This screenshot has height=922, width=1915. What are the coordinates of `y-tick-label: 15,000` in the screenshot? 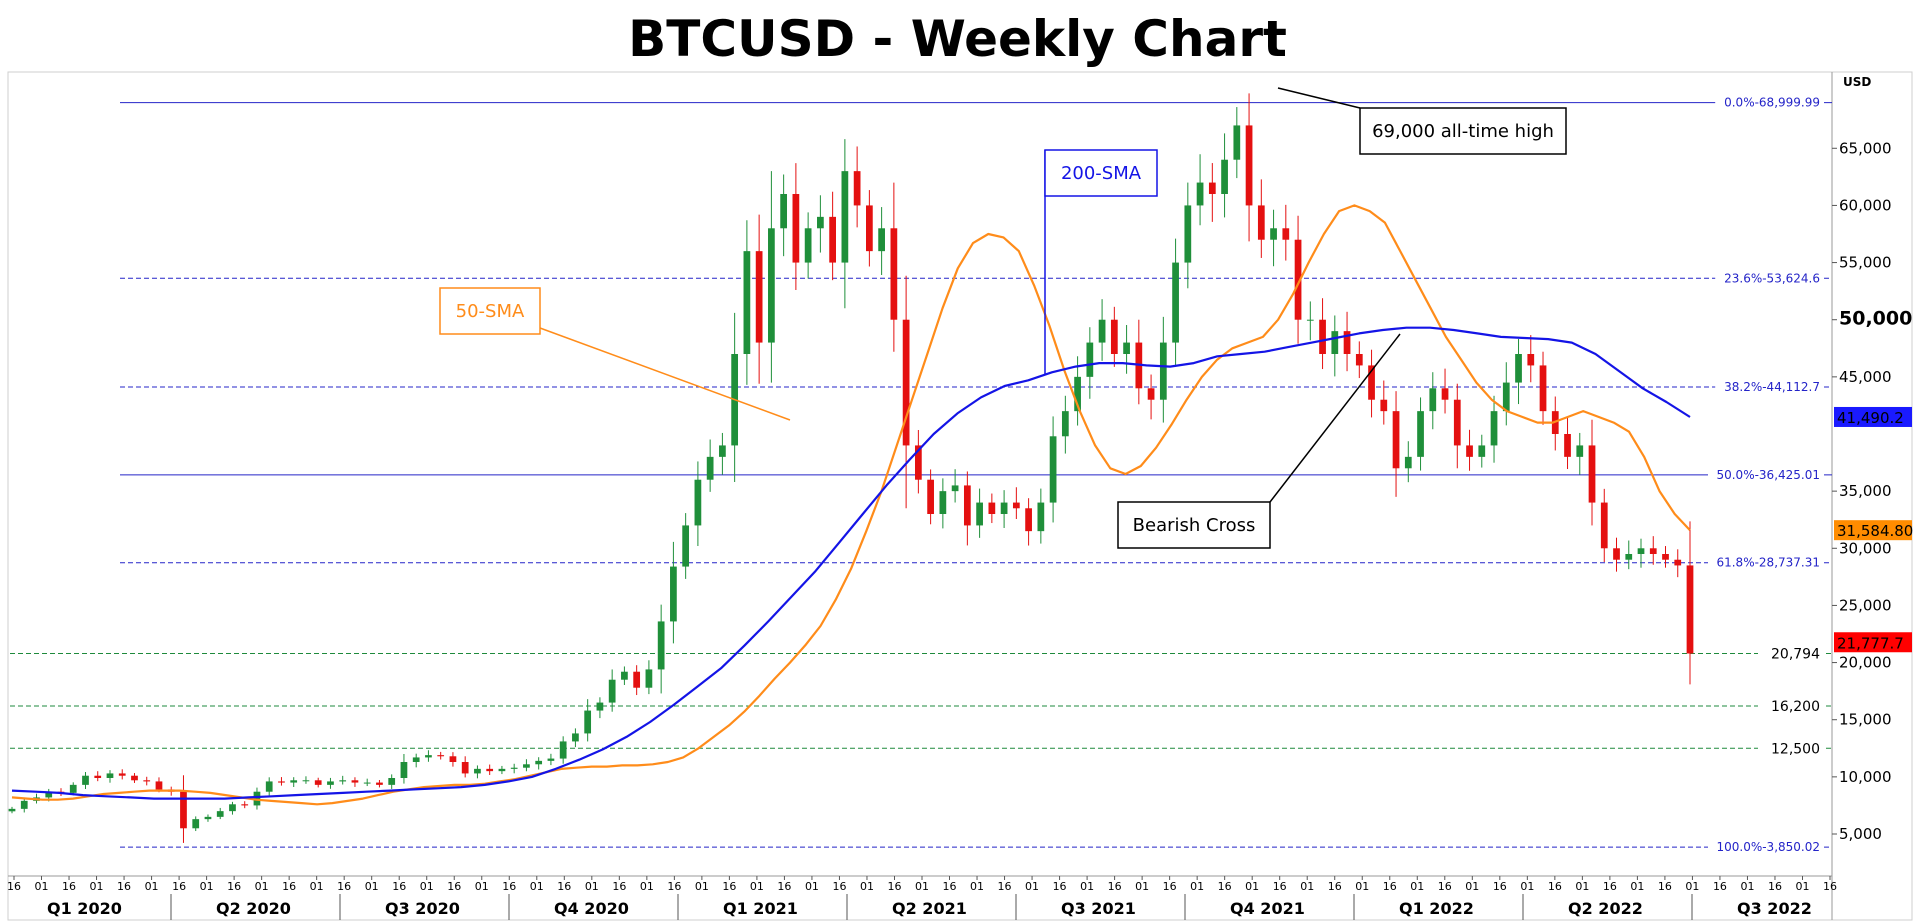 It's located at (1865, 720).